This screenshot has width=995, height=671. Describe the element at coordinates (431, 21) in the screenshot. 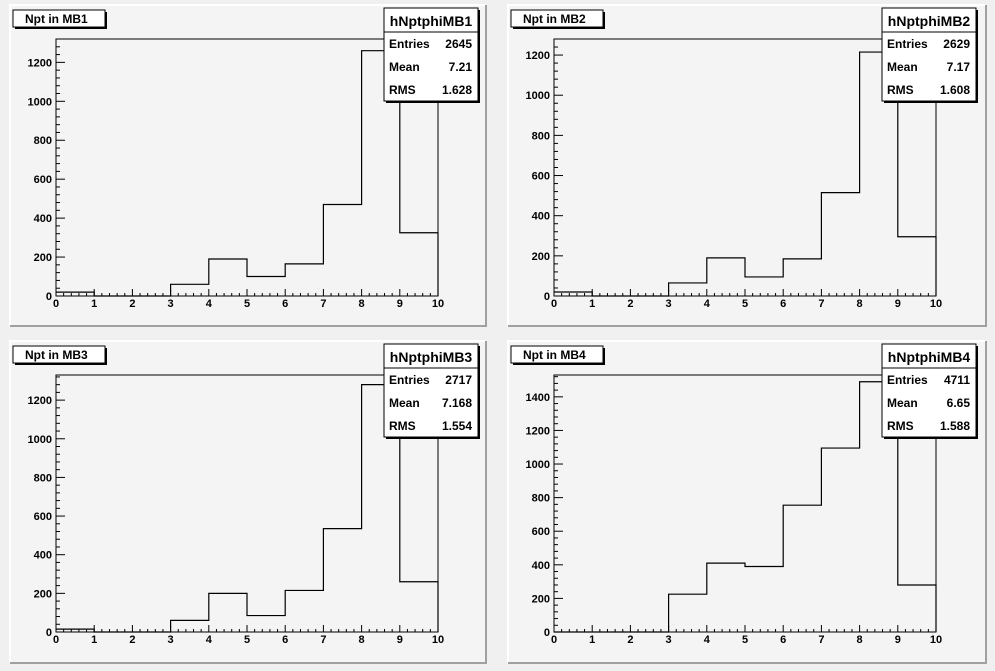

I see `stats-histogram-name: hNptphiMB1` at that location.